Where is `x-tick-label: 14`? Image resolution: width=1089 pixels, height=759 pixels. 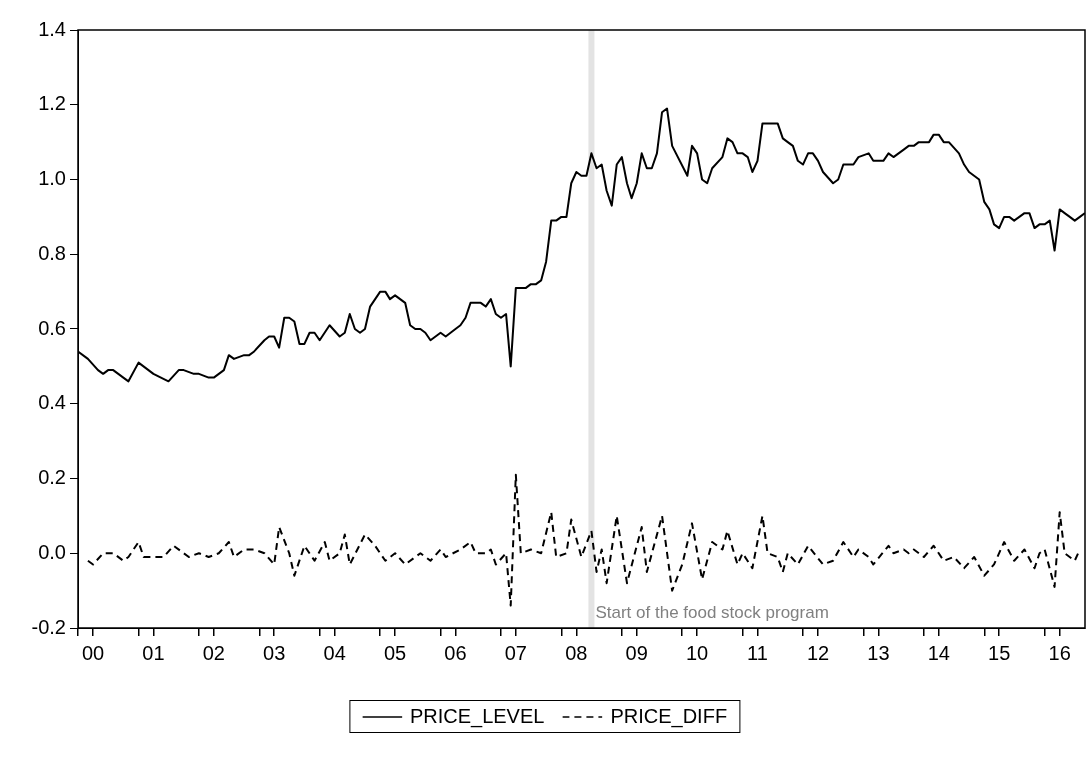 x-tick-label: 14 is located at coordinates (938, 652).